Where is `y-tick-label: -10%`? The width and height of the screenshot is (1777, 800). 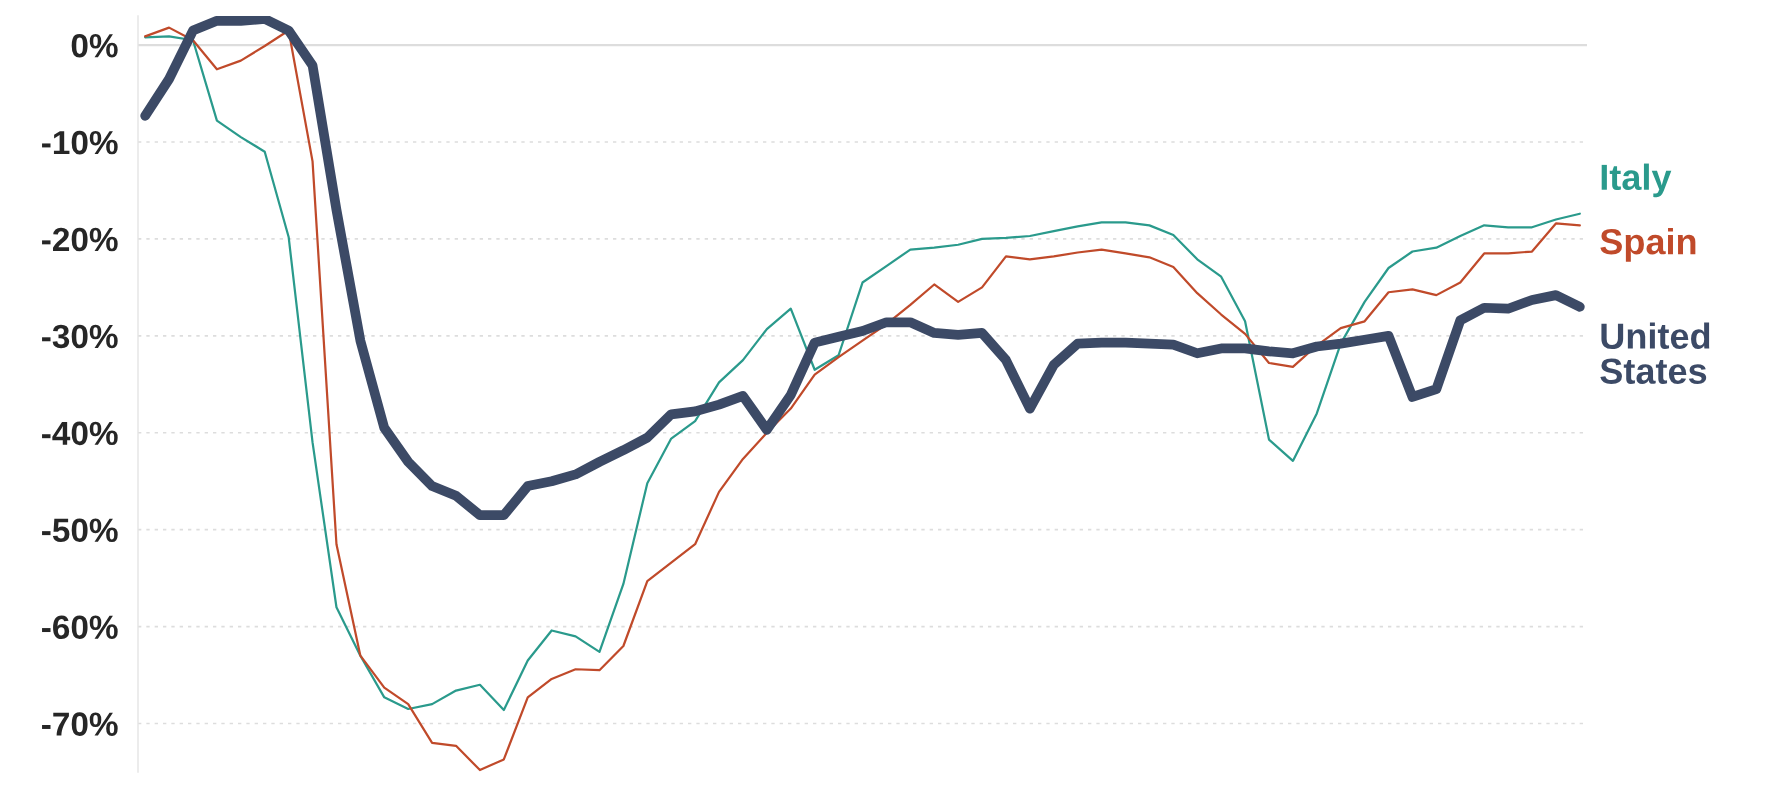
y-tick-label: -10% is located at coordinates (80, 142).